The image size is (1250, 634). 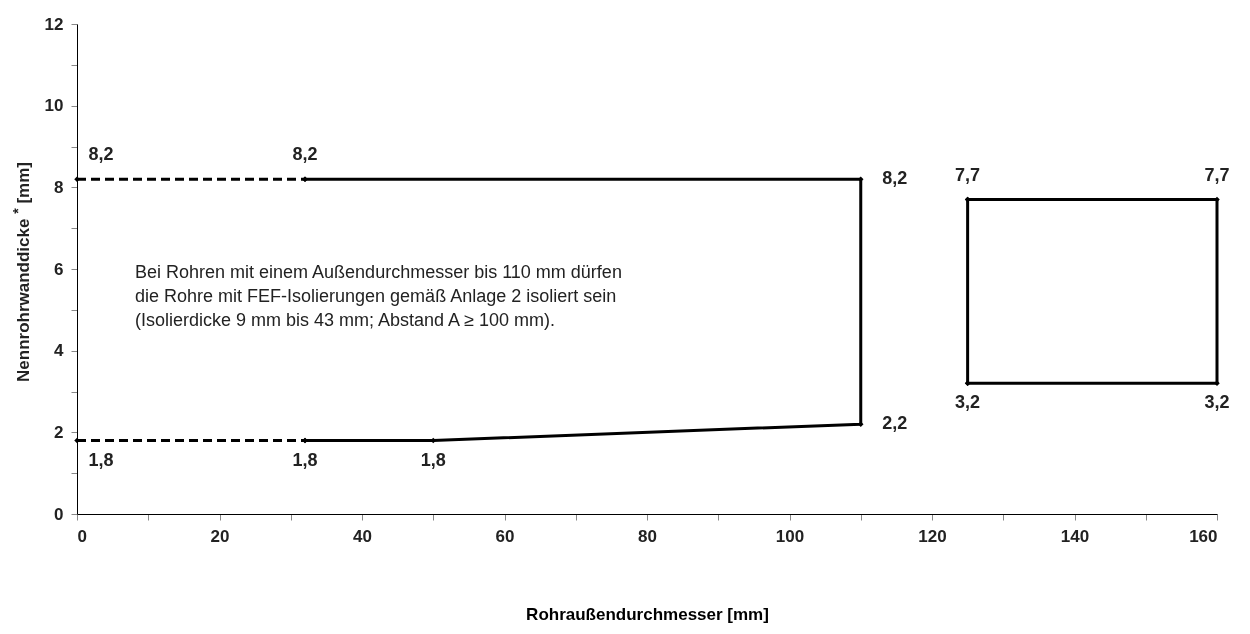 I want to click on x-tick-label: 40, so click(x=362, y=536).